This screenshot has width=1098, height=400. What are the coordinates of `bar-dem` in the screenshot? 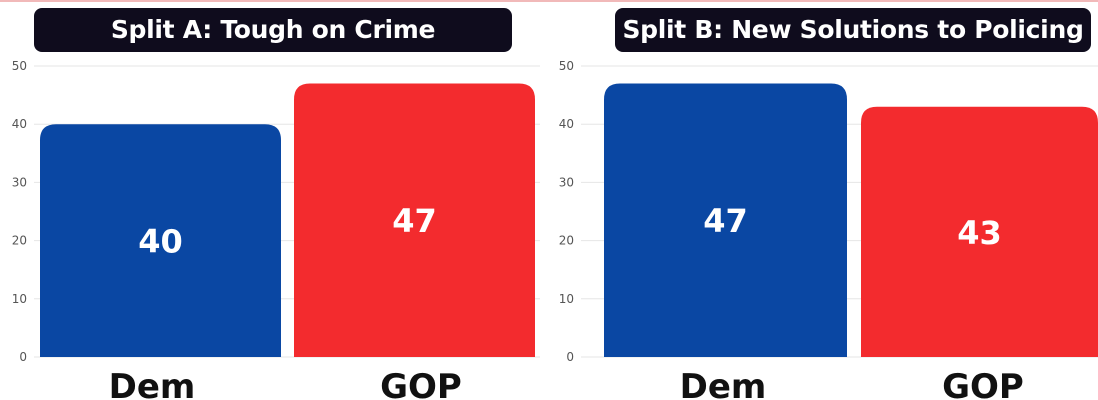 It's located at (160, 240).